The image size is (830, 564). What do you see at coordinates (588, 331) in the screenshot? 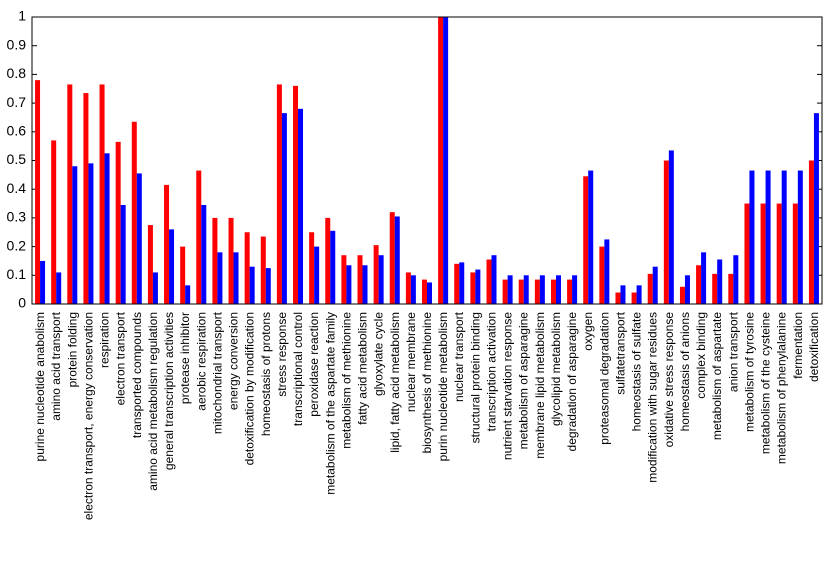
I see `x-tick-label: oxygen` at bounding box center [588, 331].